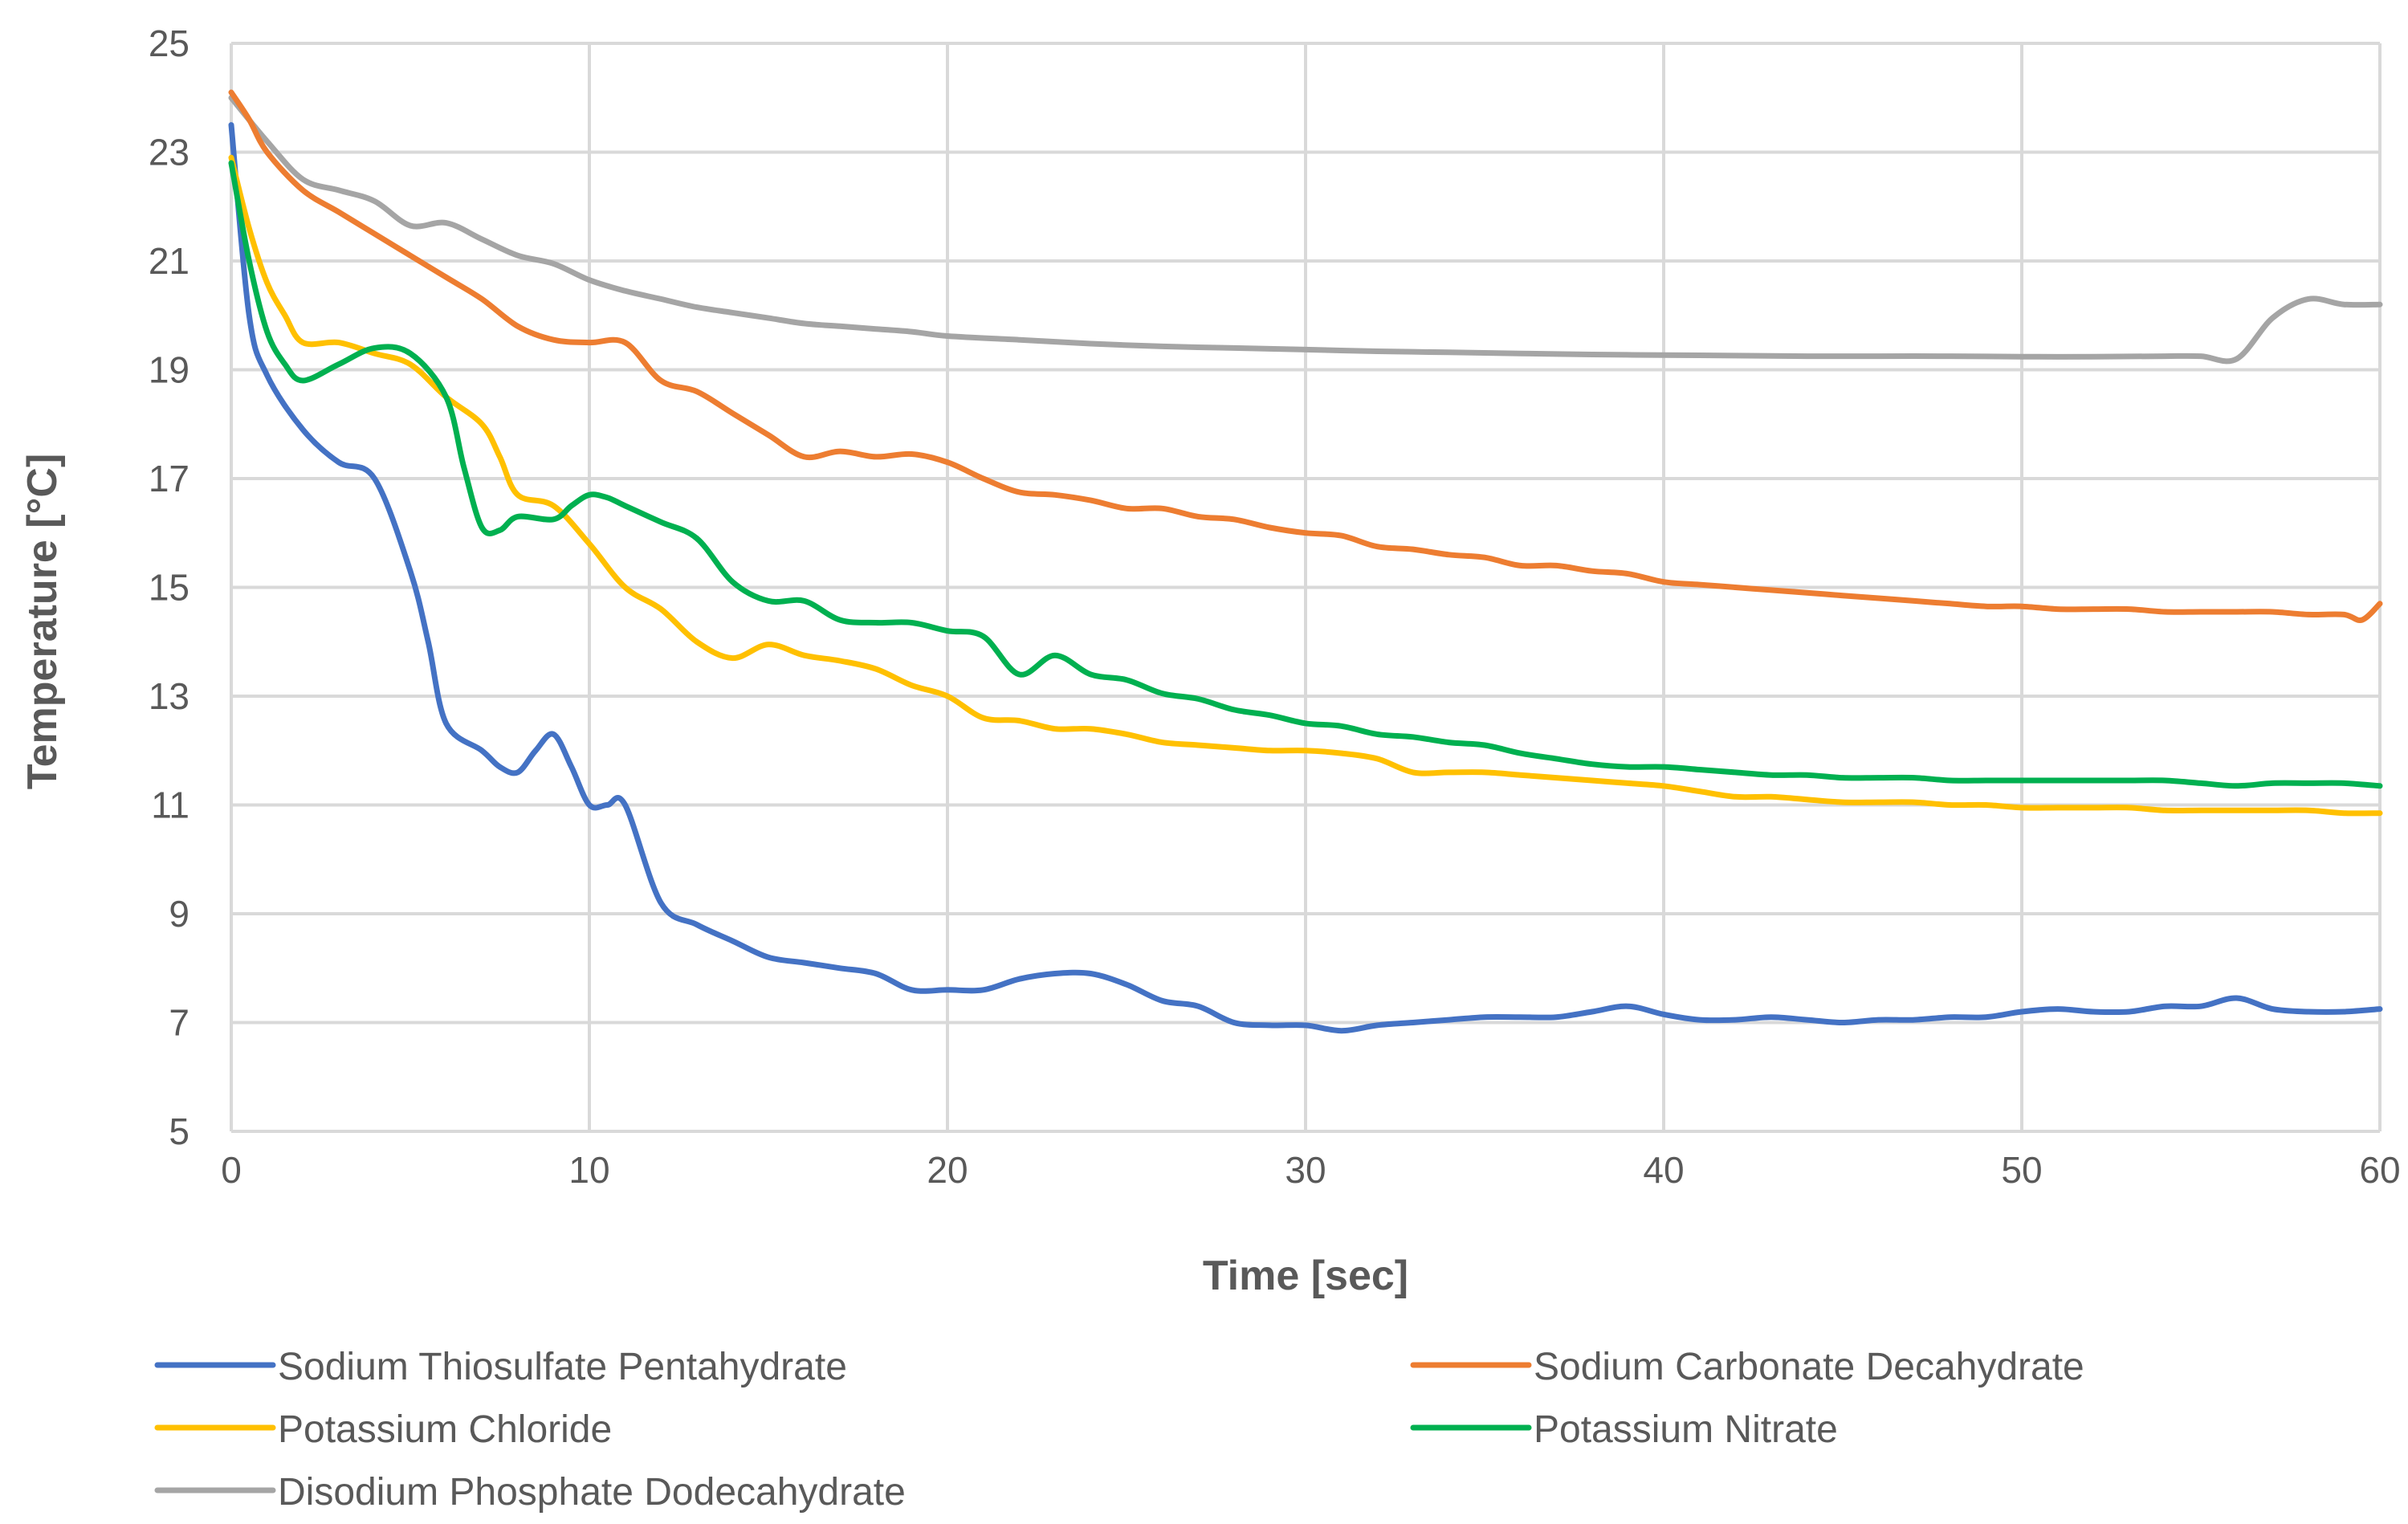 The width and height of the screenshot is (2408, 1524). I want to click on legend-item-sodium-carbonate-decahydrate: Sodium Carbonate Decahydrate, so click(1747, 1367).